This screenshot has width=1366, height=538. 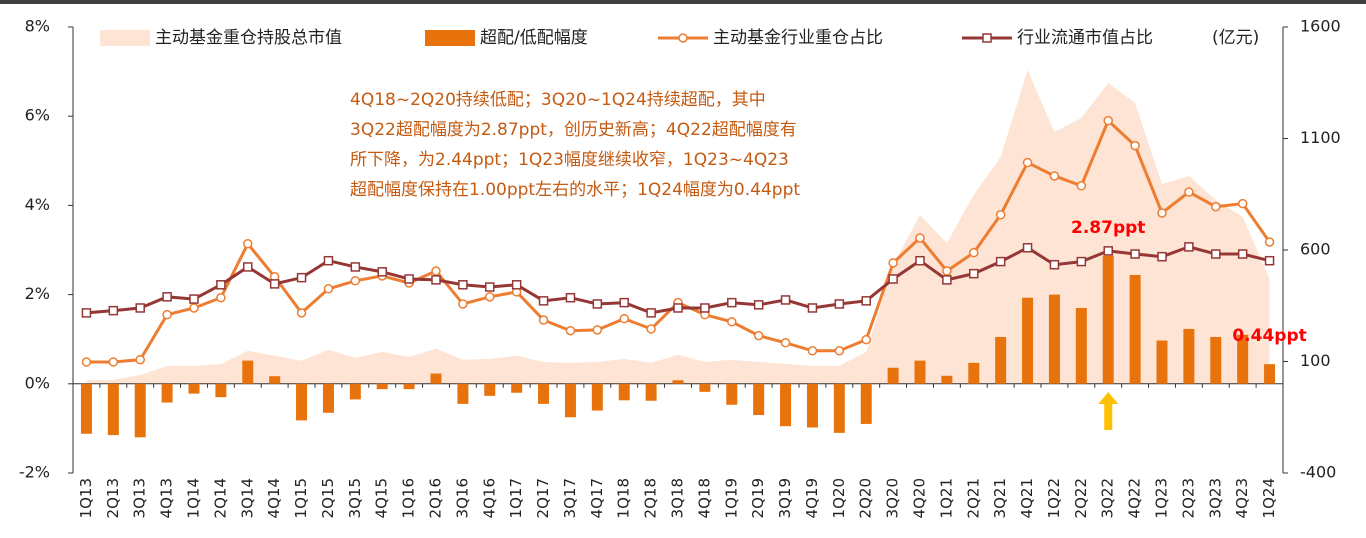 What do you see at coordinates (597, 498) in the screenshot?
I see `x-tick-label: 4Q17` at bounding box center [597, 498].